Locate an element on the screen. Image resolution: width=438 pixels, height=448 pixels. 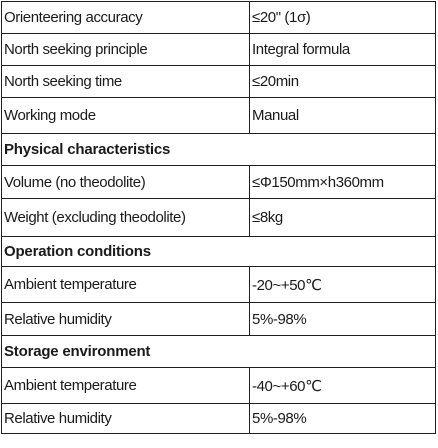
spec-label: Volume (no theodolite) is located at coordinates (125, 182).